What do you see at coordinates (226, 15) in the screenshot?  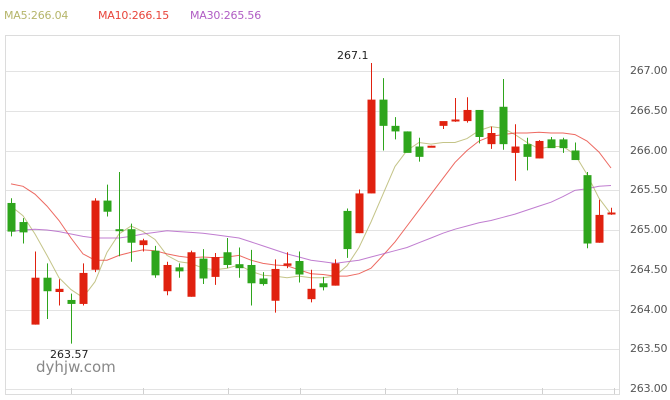 I see `legend-ma30: MA30:265.56` at bounding box center [226, 15].